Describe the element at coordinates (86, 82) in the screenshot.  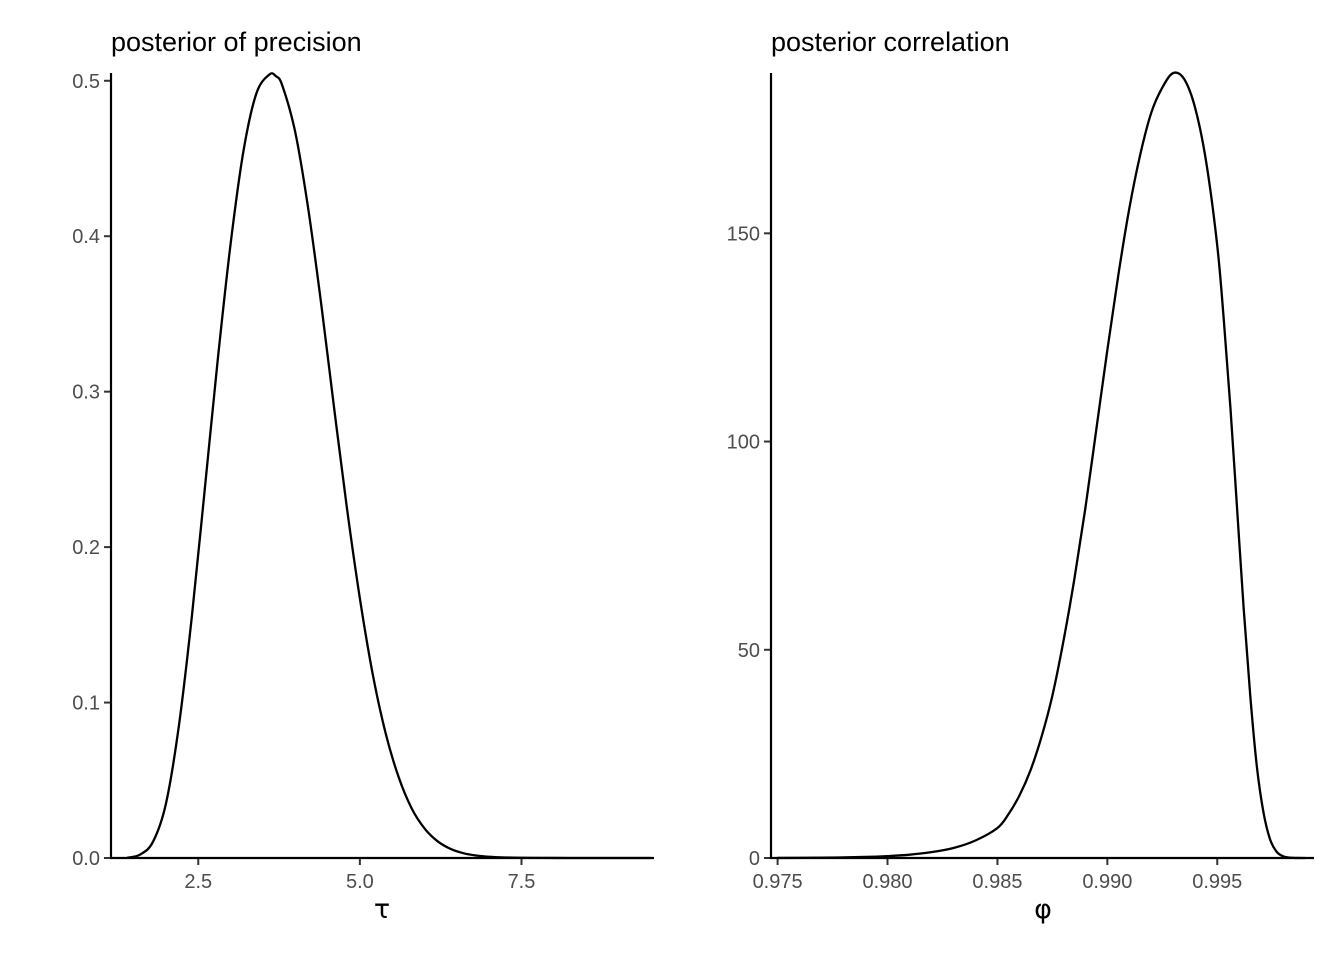
I see `precision-y-tick-label: 0.5` at that location.